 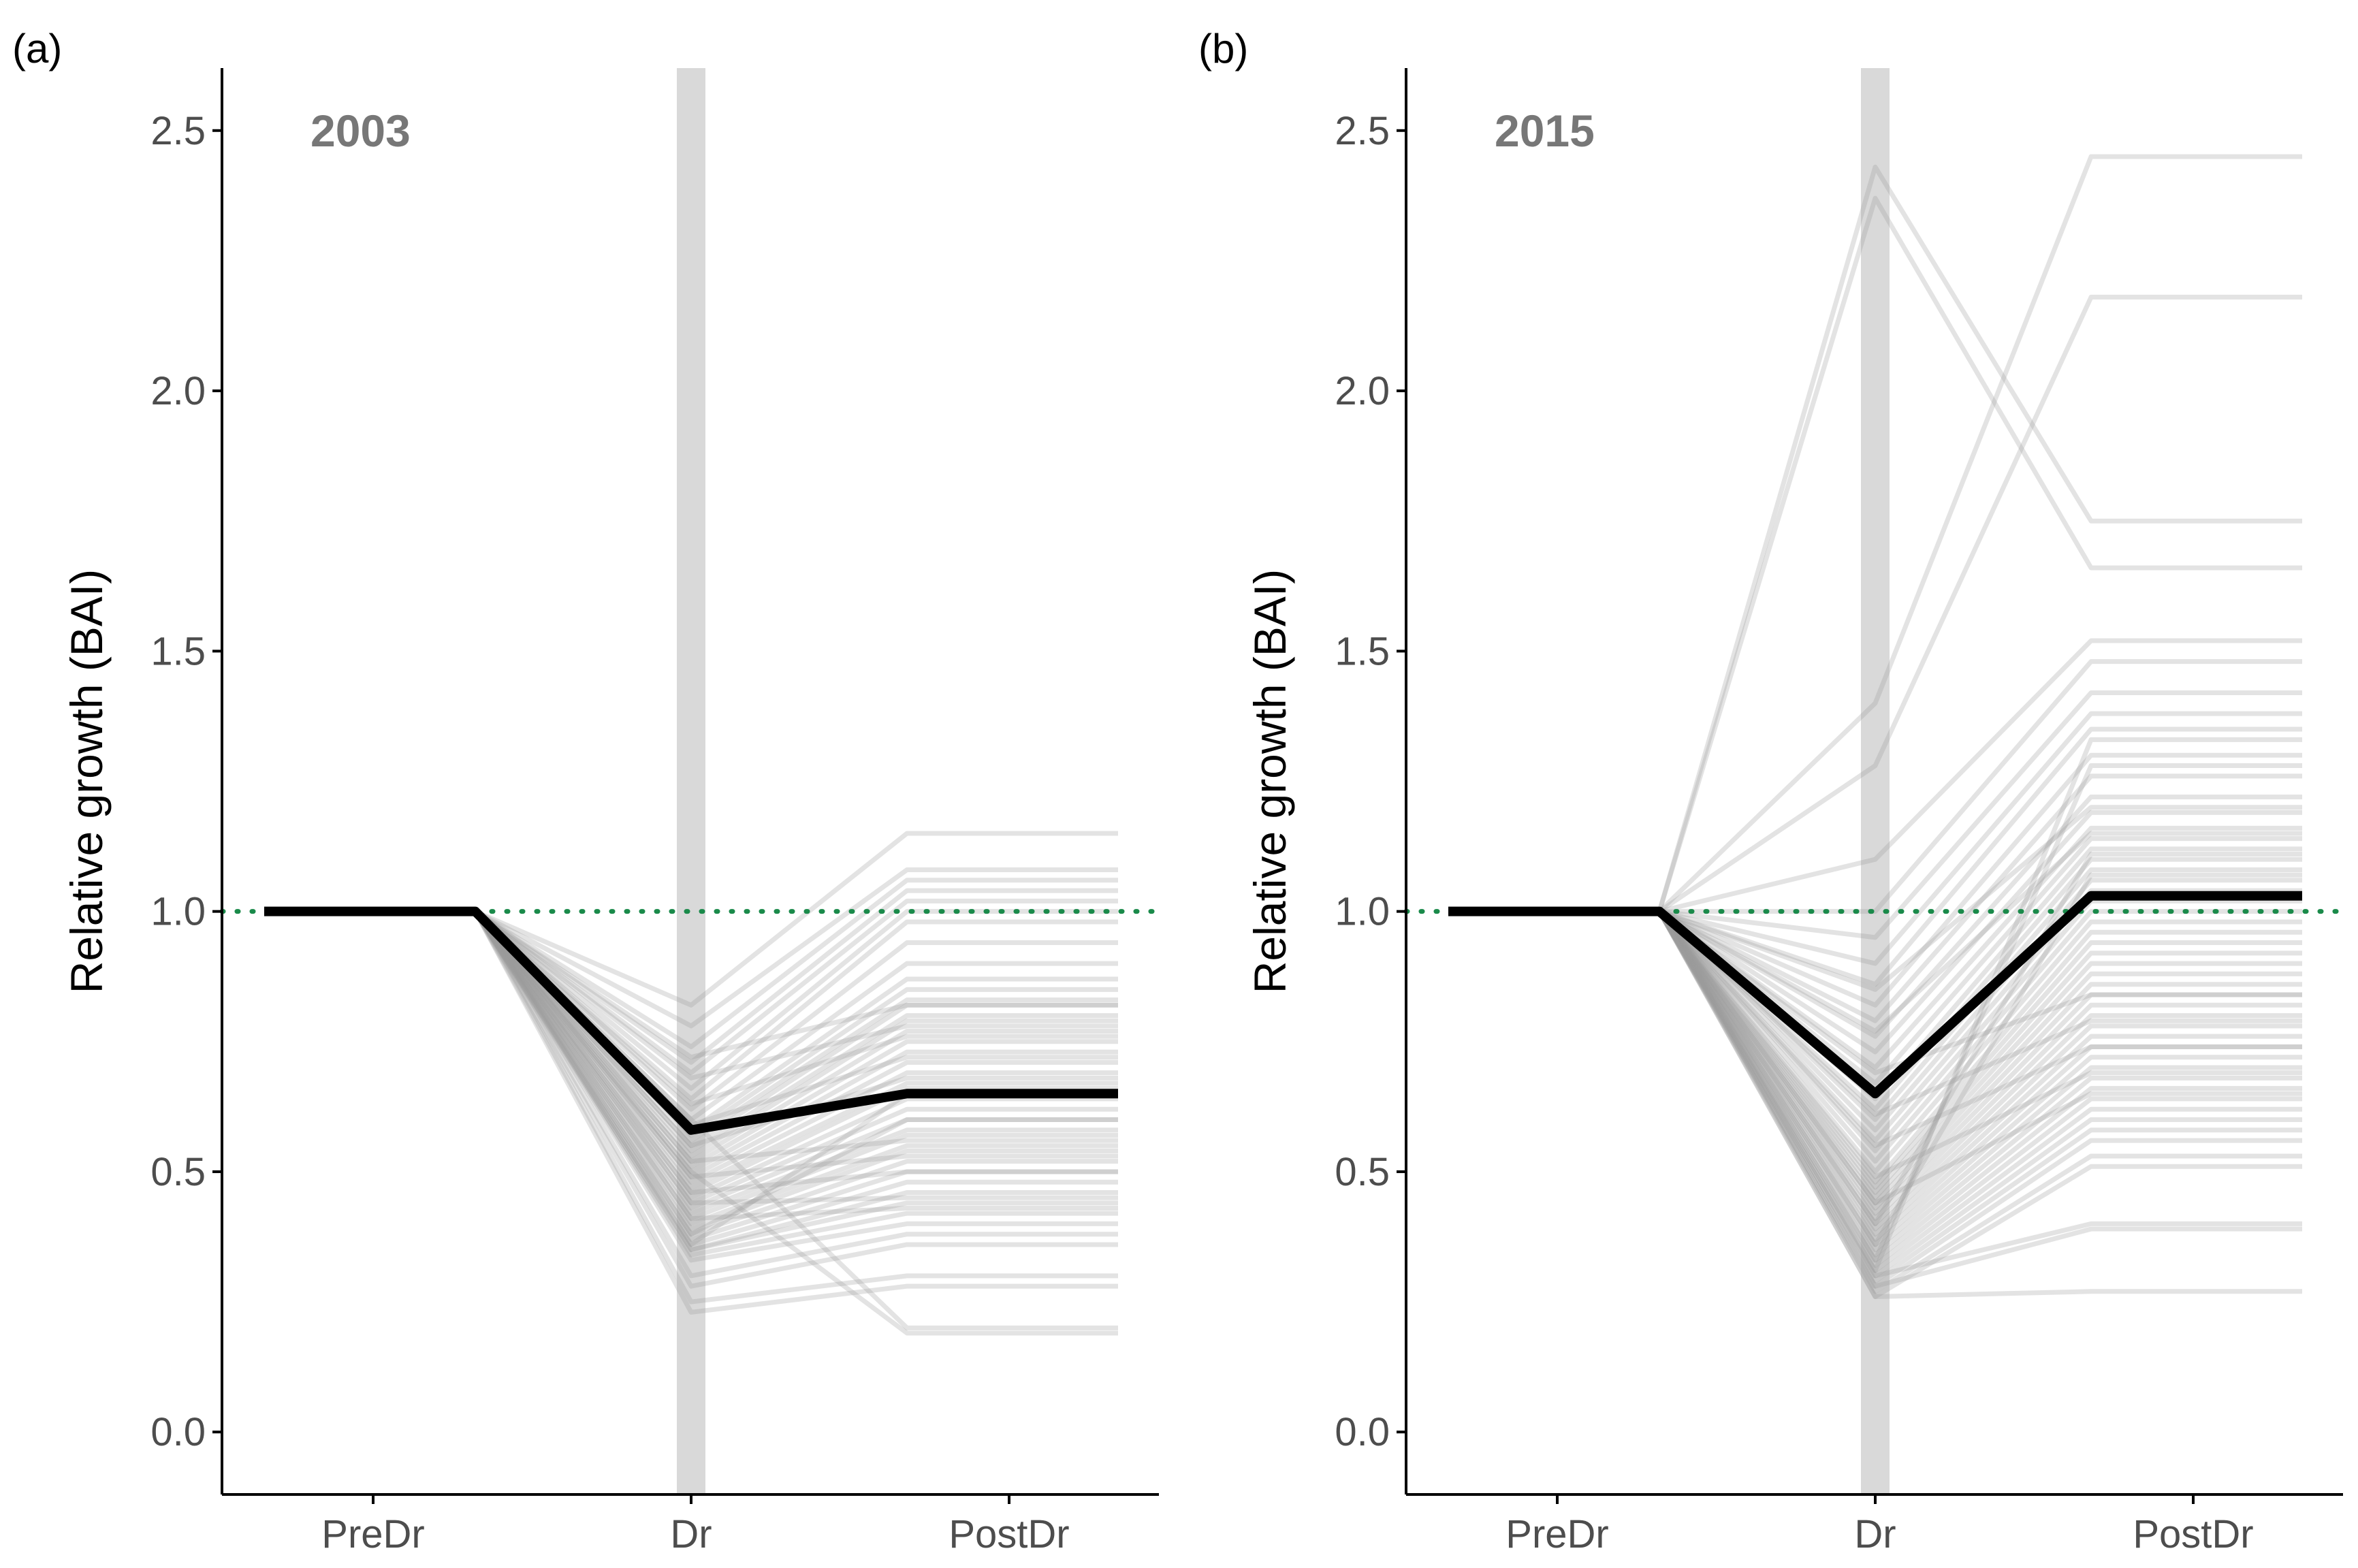 I want to click on panel-tag: (b), so click(x=1223, y=48).